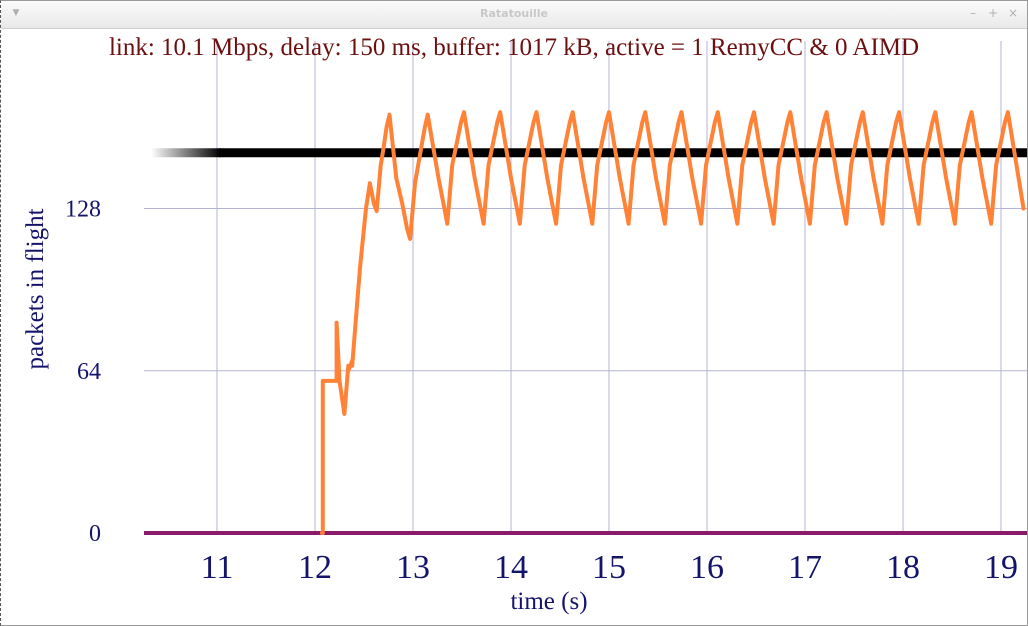 The width and height of the screenshot is (1028, 626). I want to click on x-tick-label-19: 19, so click(1001, 567).